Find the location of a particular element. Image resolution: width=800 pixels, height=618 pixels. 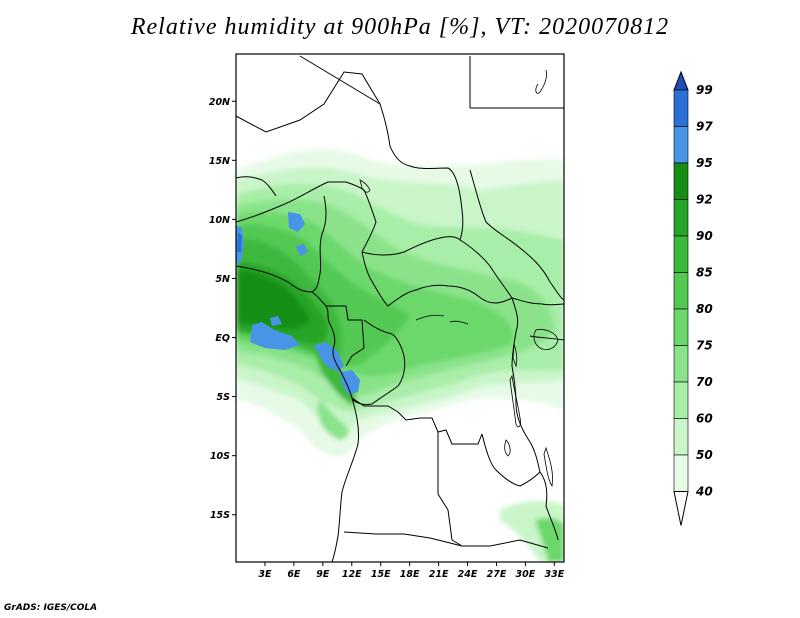

nigeria-cameroon-border is located at coordinates (319, 244).